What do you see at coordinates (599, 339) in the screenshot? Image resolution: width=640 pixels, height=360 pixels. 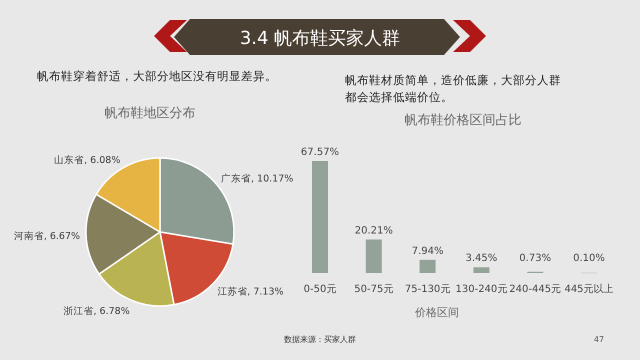 I see `text: 47` at bounding box center [599, 339].